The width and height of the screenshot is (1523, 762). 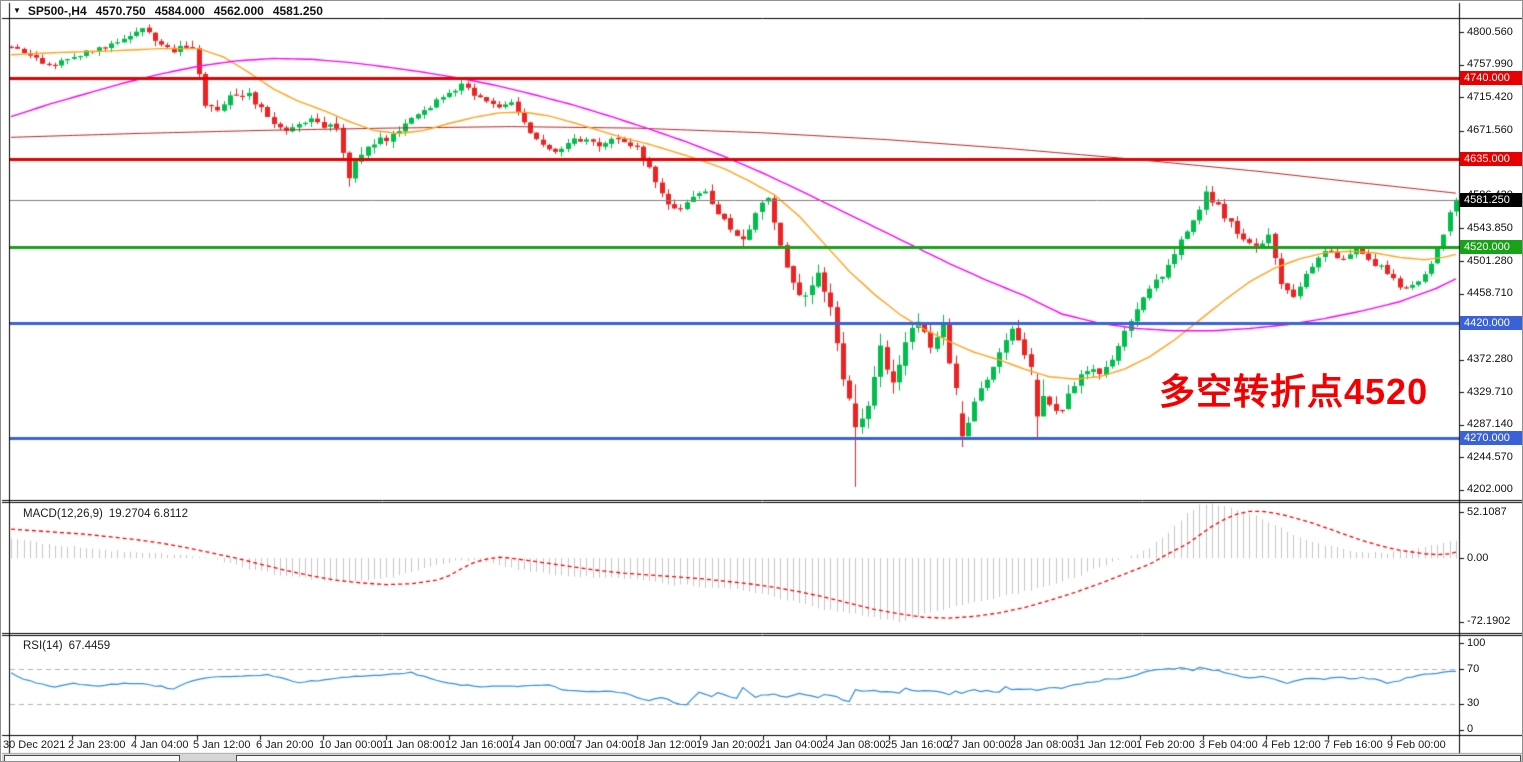 I want to click on macd-indicator-label: MACD(12,26,9) 19.2704 6.8112, so click(x=108, y=514).